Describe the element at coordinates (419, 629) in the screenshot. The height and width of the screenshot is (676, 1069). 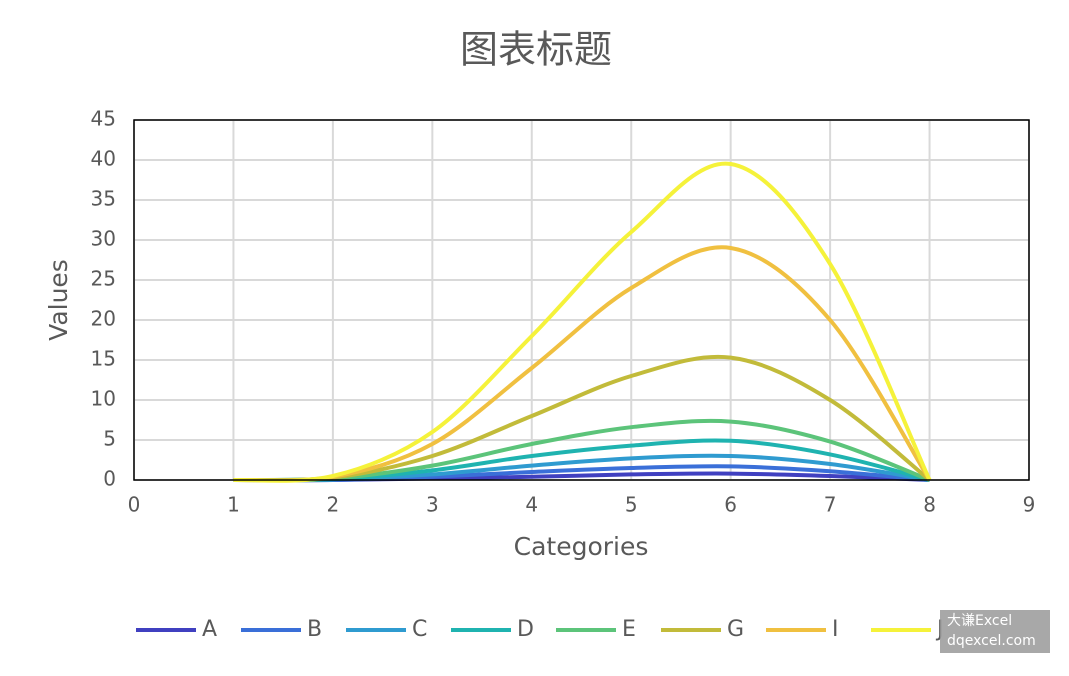
I see `legend-label: C` at that location.